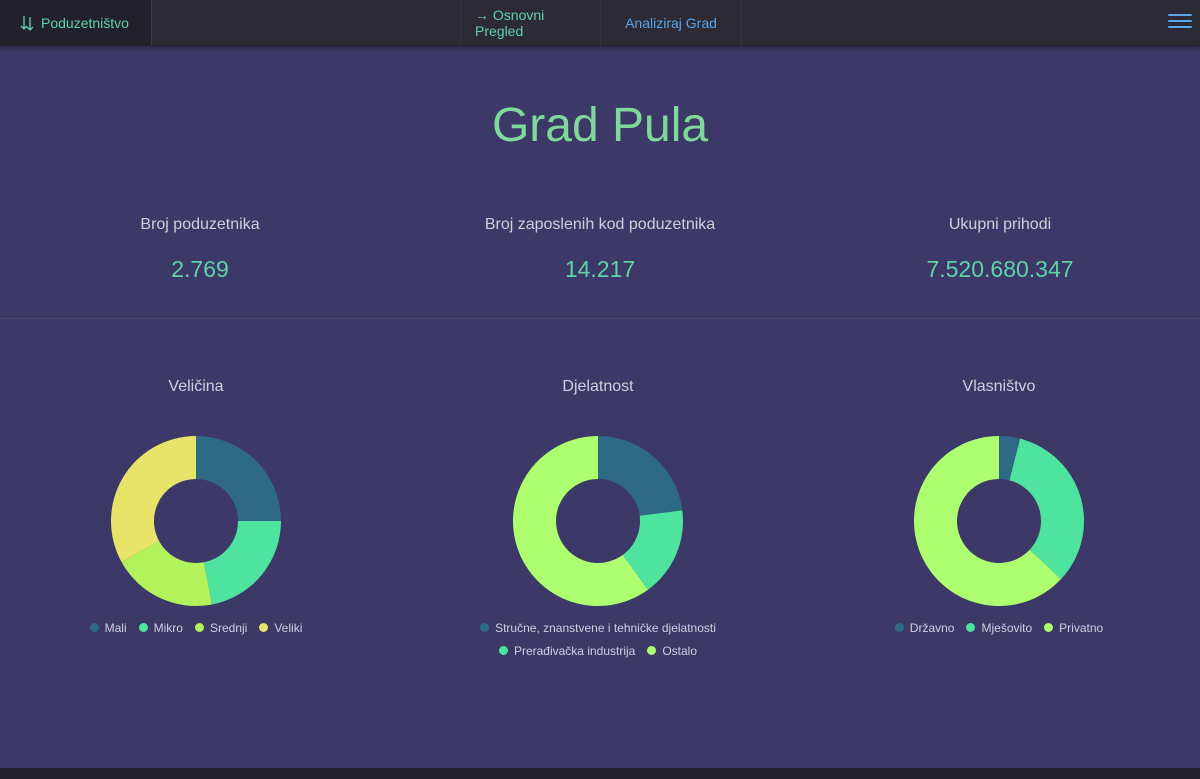  Describe the element at coordinates (160, 628) in the screenshot. I see `legend-item-mikro: Mikro` at that location.